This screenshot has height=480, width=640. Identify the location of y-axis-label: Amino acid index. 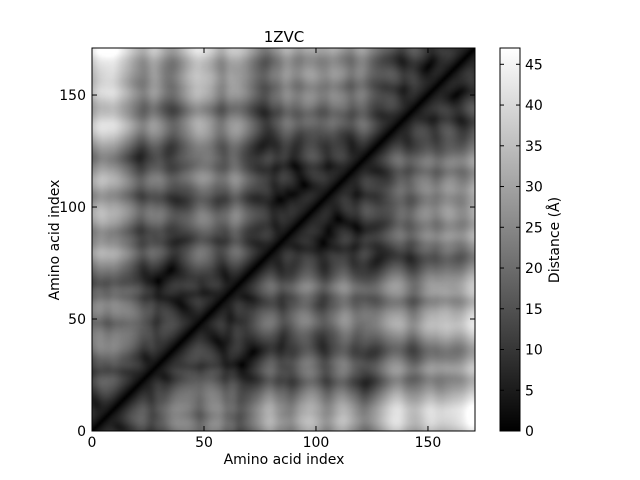
(55, 240).